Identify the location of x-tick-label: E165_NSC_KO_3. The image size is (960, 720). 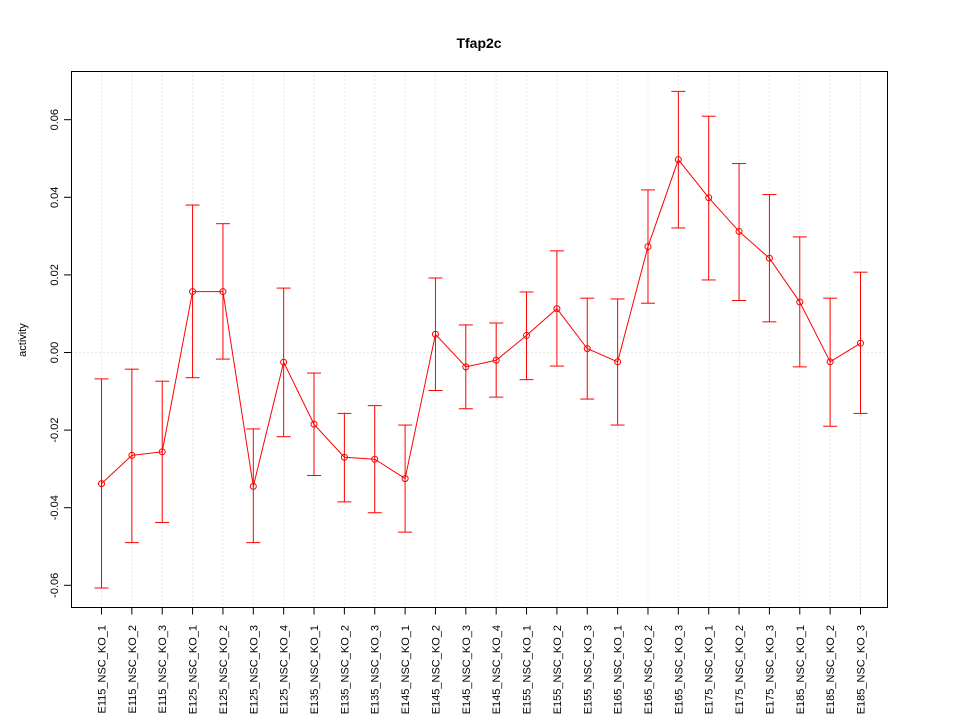
(679, 669).